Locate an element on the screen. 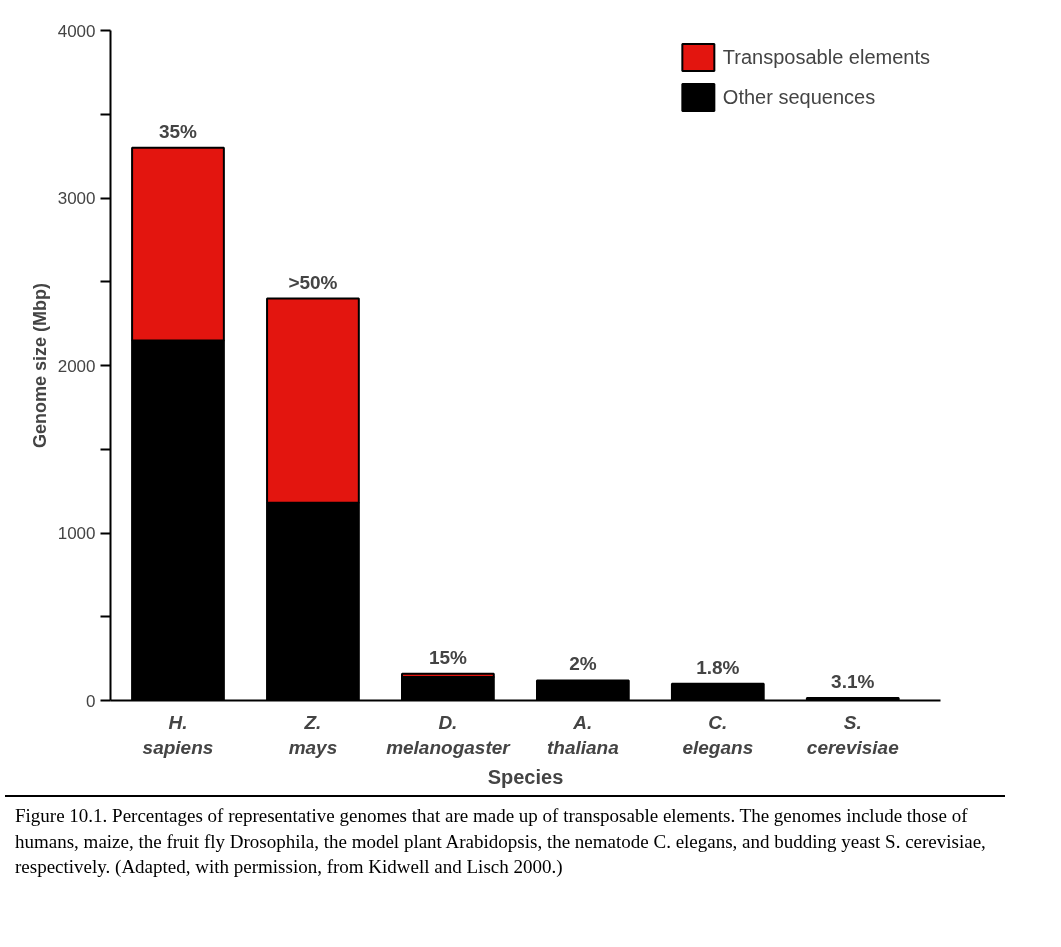 The image size is (1061, 947). legend-label: Transposable elements is located at coordinates (826, 57).